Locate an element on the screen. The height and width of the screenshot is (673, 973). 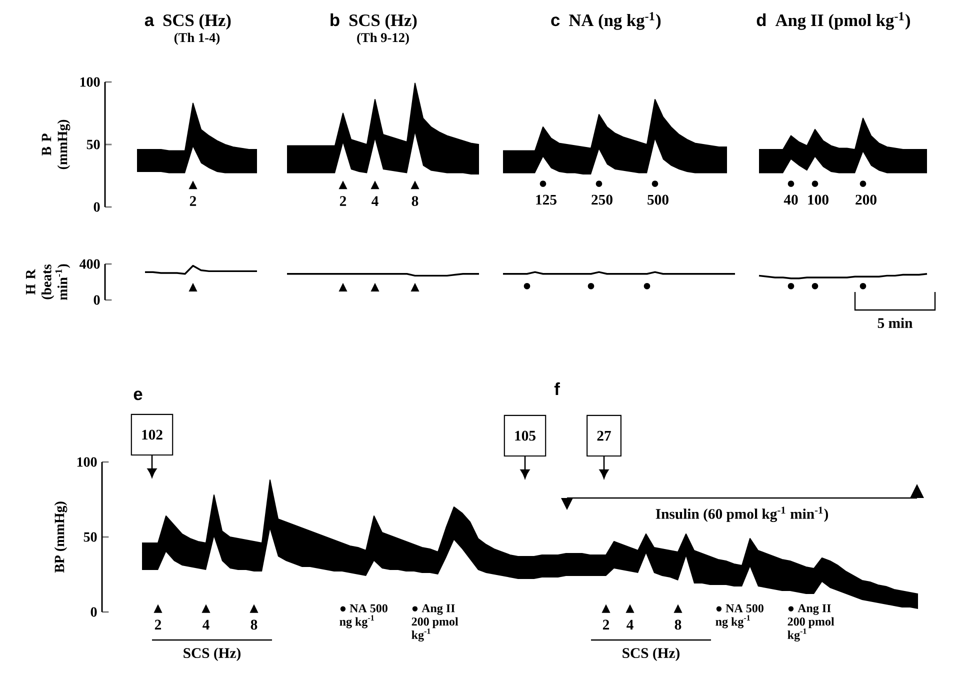
text: 27 is located at coordinates (604, 435).